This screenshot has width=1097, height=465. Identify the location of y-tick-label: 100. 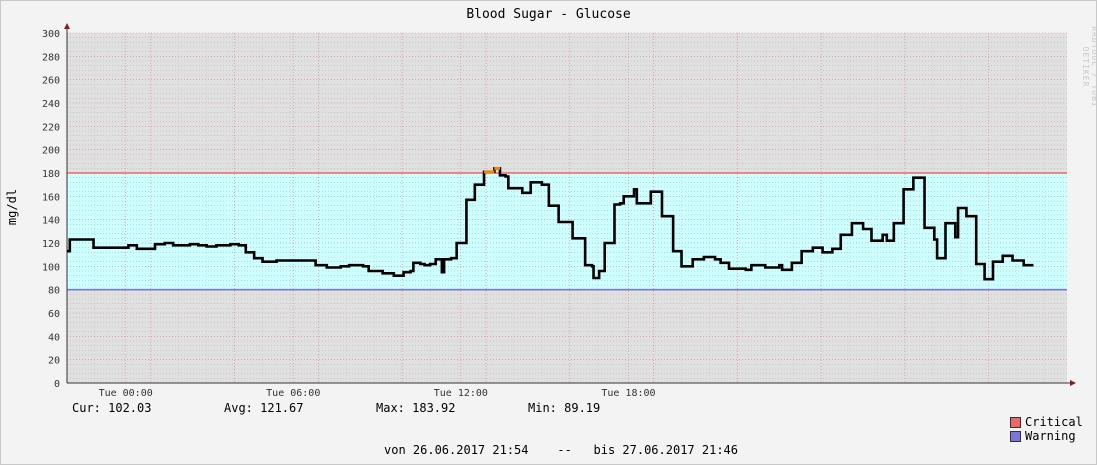
(51, 267).